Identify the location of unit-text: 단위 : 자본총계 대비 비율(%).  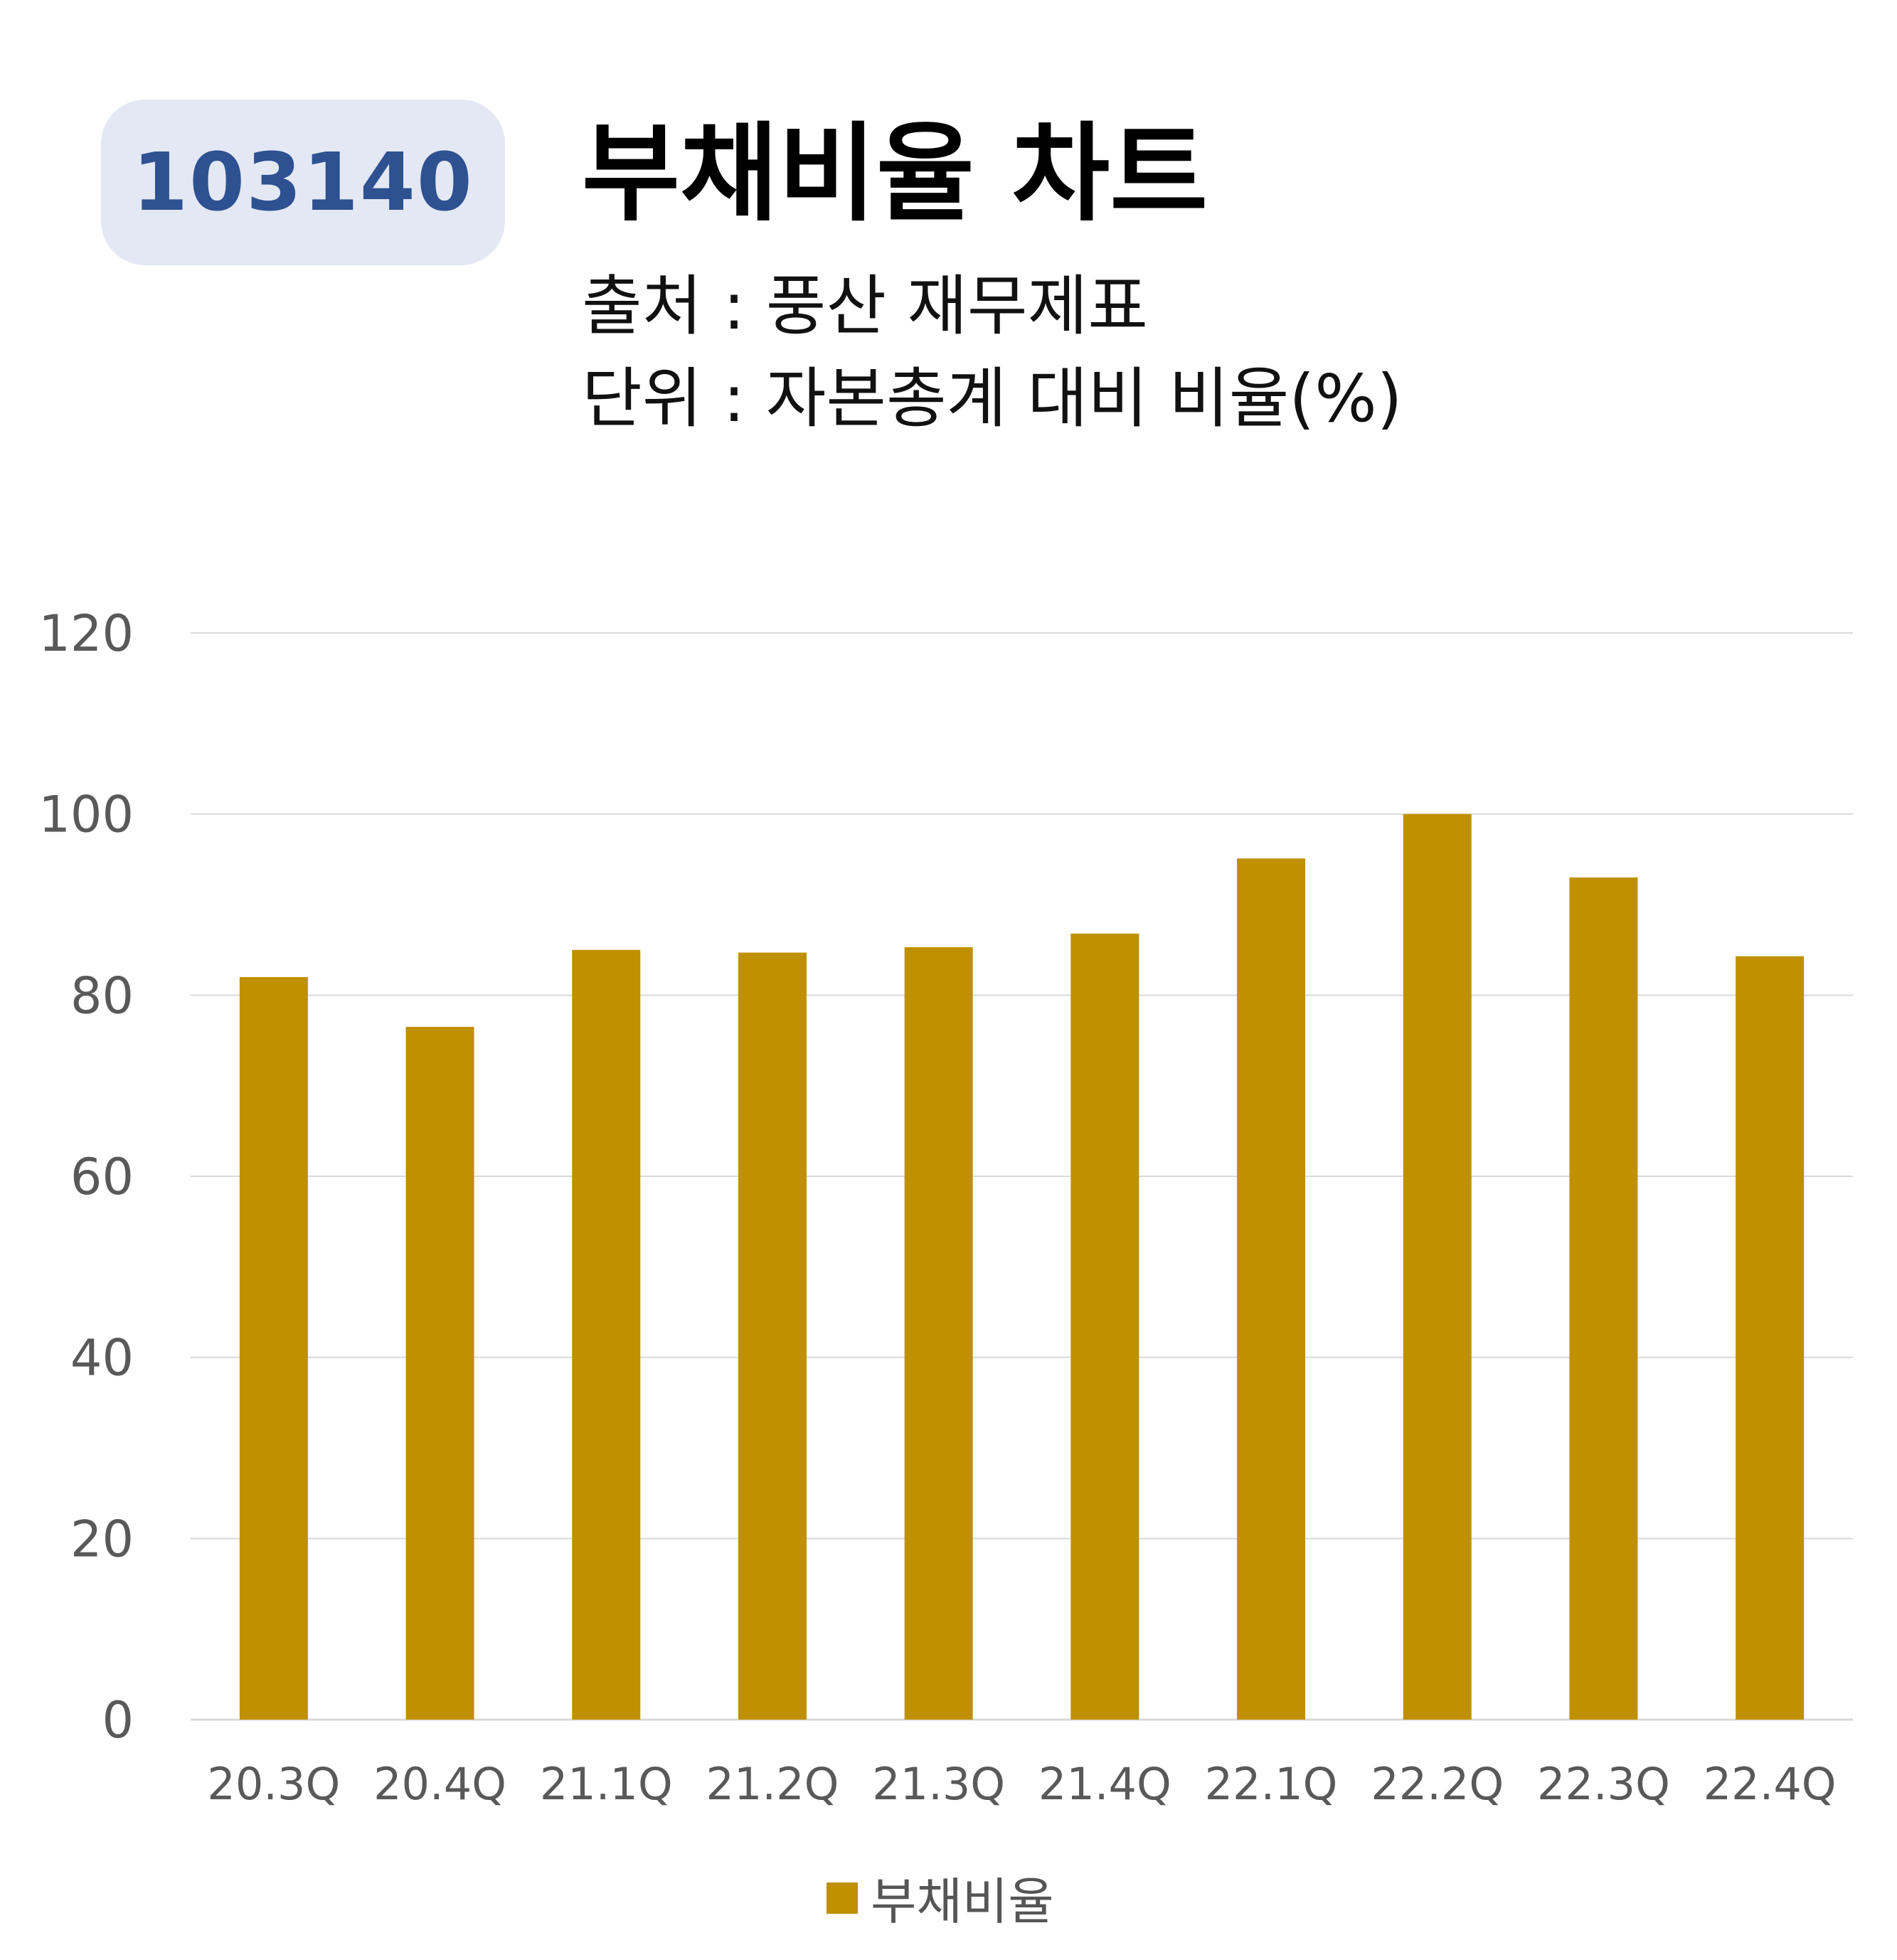
(993, 399).